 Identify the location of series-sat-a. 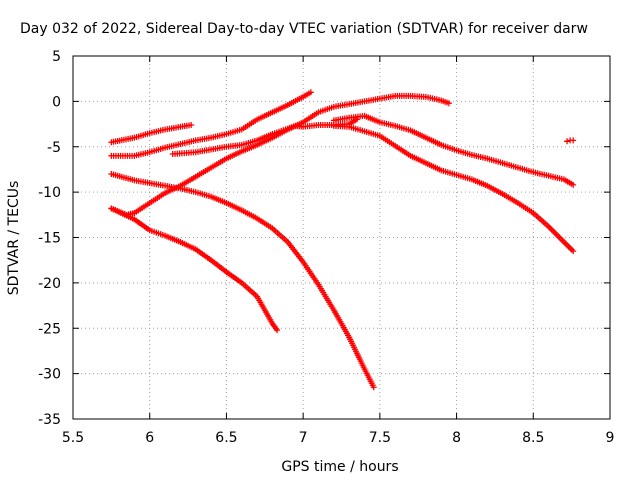
(151, 133).